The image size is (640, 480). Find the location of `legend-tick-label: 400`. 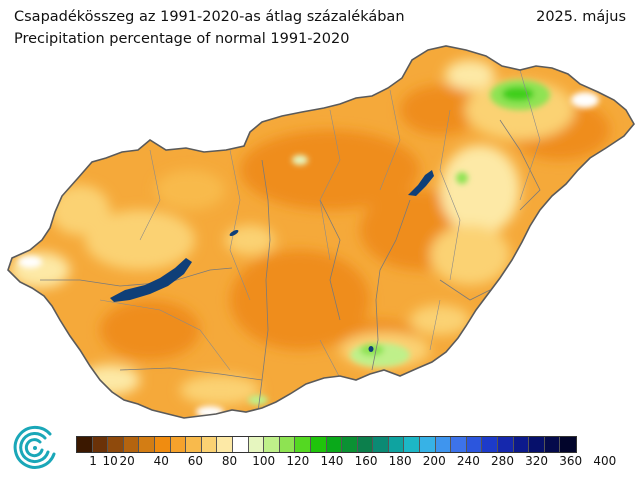

legend-tick-label: 400 is located at coordinates (605, 461).